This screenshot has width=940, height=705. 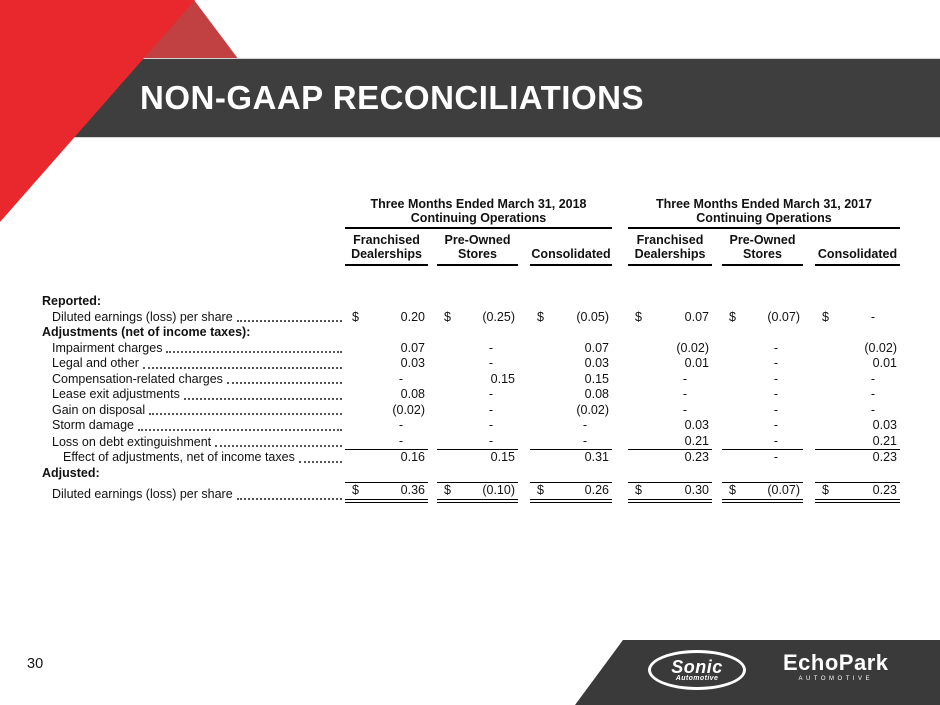 I want to click on value-text: 0.01, so click(x=696, y=363).